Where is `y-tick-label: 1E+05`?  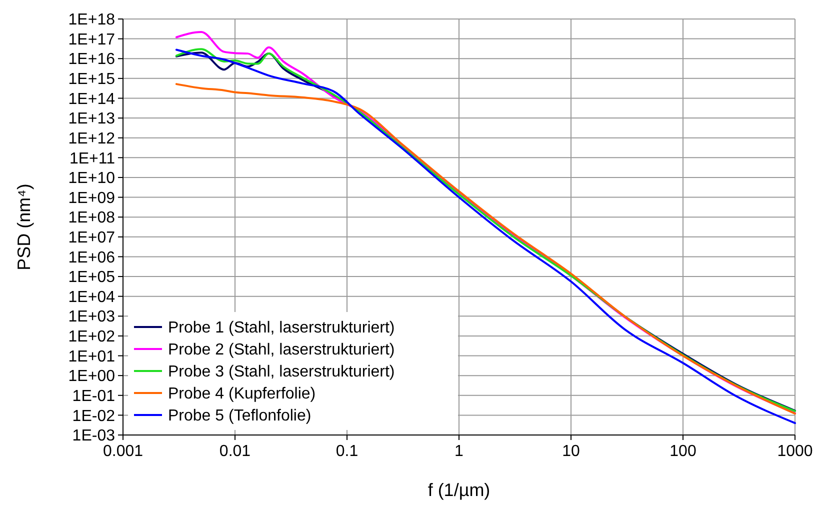
y-tick-label: 1E+05 is located at coordinates (92, 277).